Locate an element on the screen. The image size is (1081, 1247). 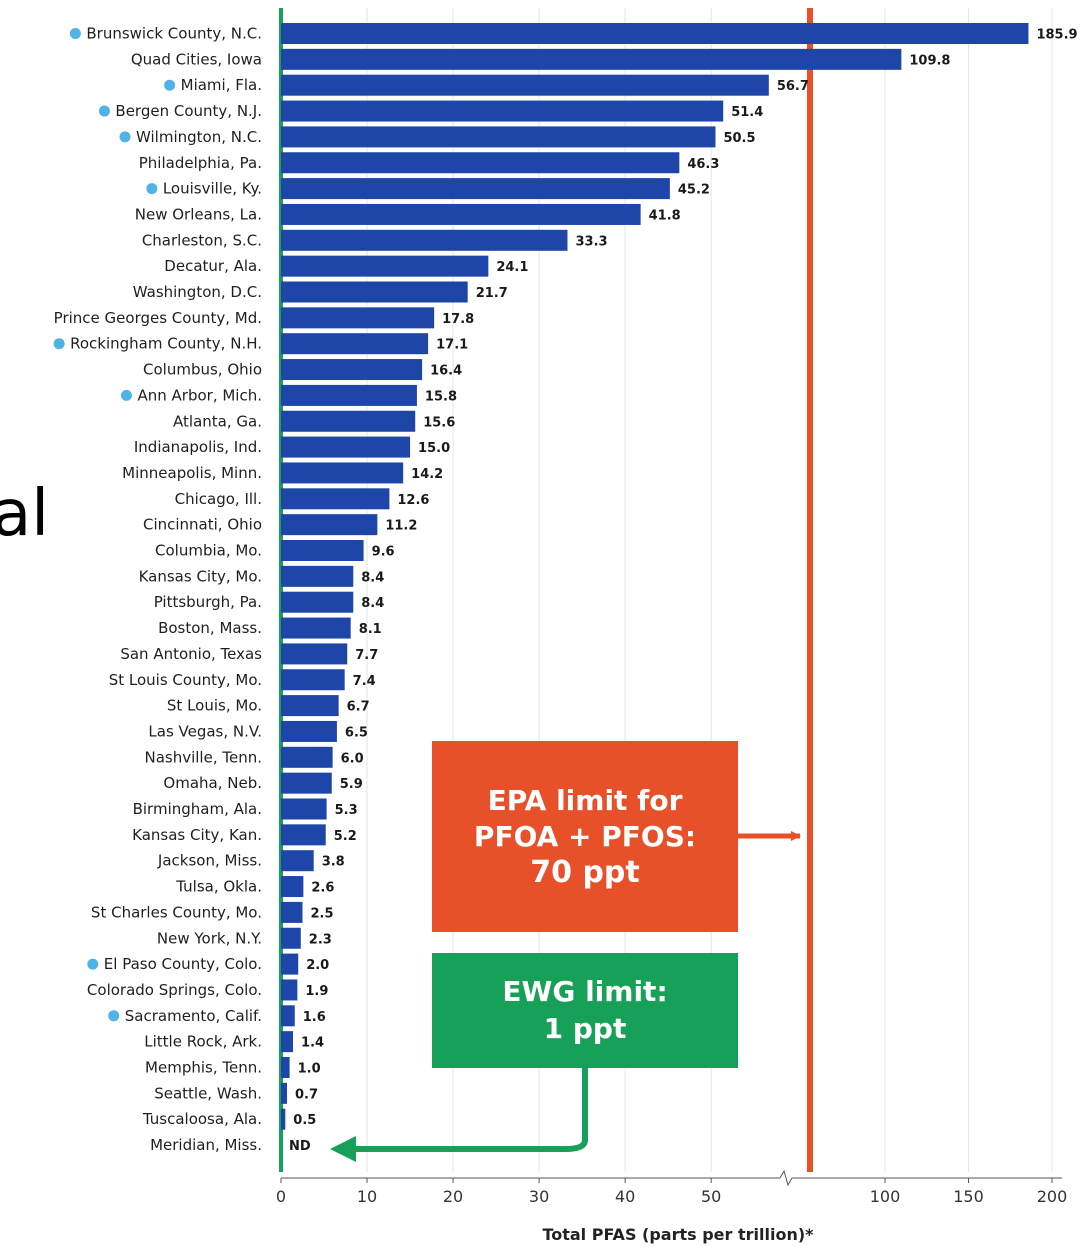
background-text-fragment: al is located at coordinates (24, 514).